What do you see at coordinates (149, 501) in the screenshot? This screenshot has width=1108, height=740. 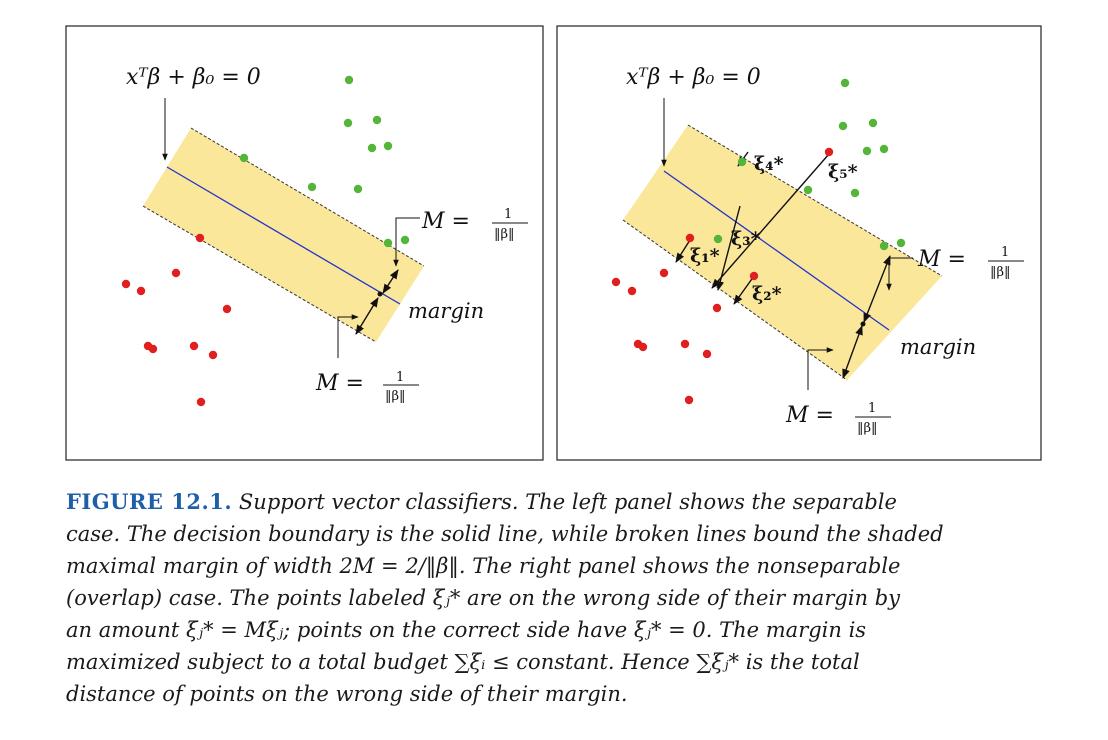 I see `figure-label: FIGURE 12.1.` at bounding box center [149, 501].